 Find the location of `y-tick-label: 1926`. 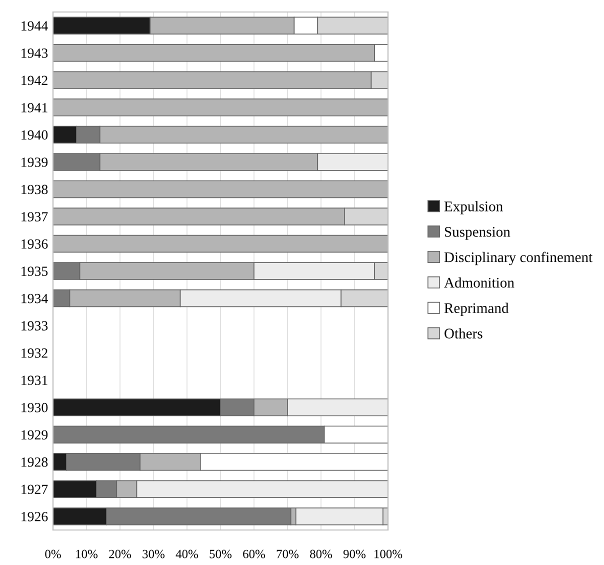

y-tick-label: 1926 is located at coordinates (35, 517).